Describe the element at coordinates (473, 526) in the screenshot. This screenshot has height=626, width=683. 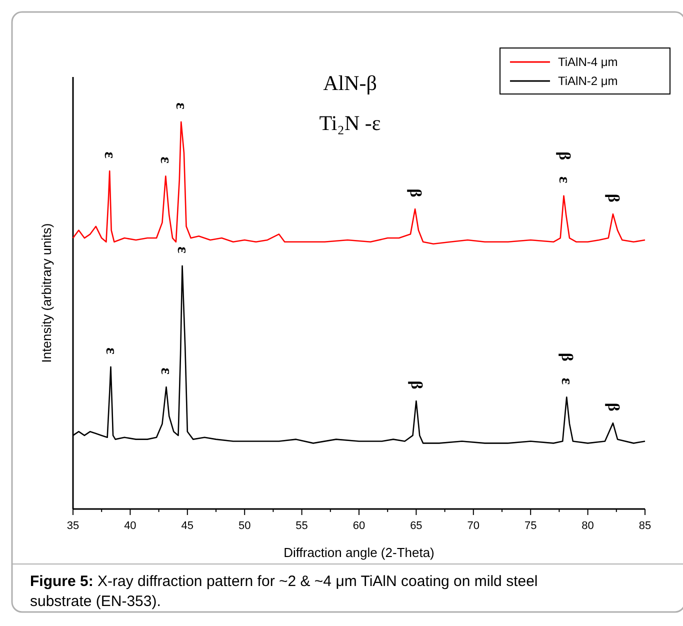
I see `x-tick-label: 70` at that location.